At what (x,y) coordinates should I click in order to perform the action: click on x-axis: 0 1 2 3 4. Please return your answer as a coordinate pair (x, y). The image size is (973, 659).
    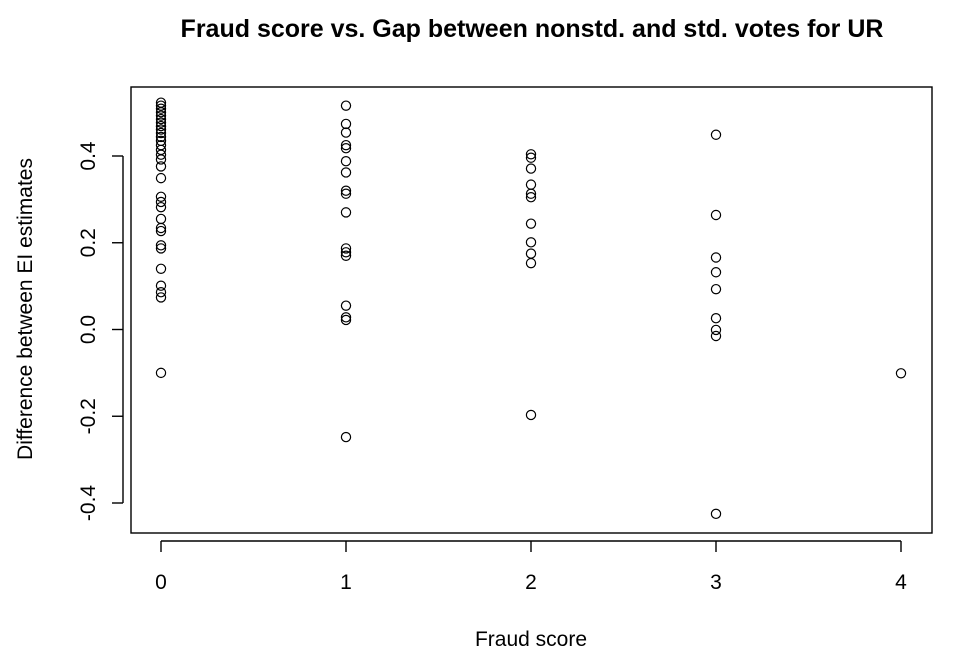
    Looking at the image, I should click on (531, 567).